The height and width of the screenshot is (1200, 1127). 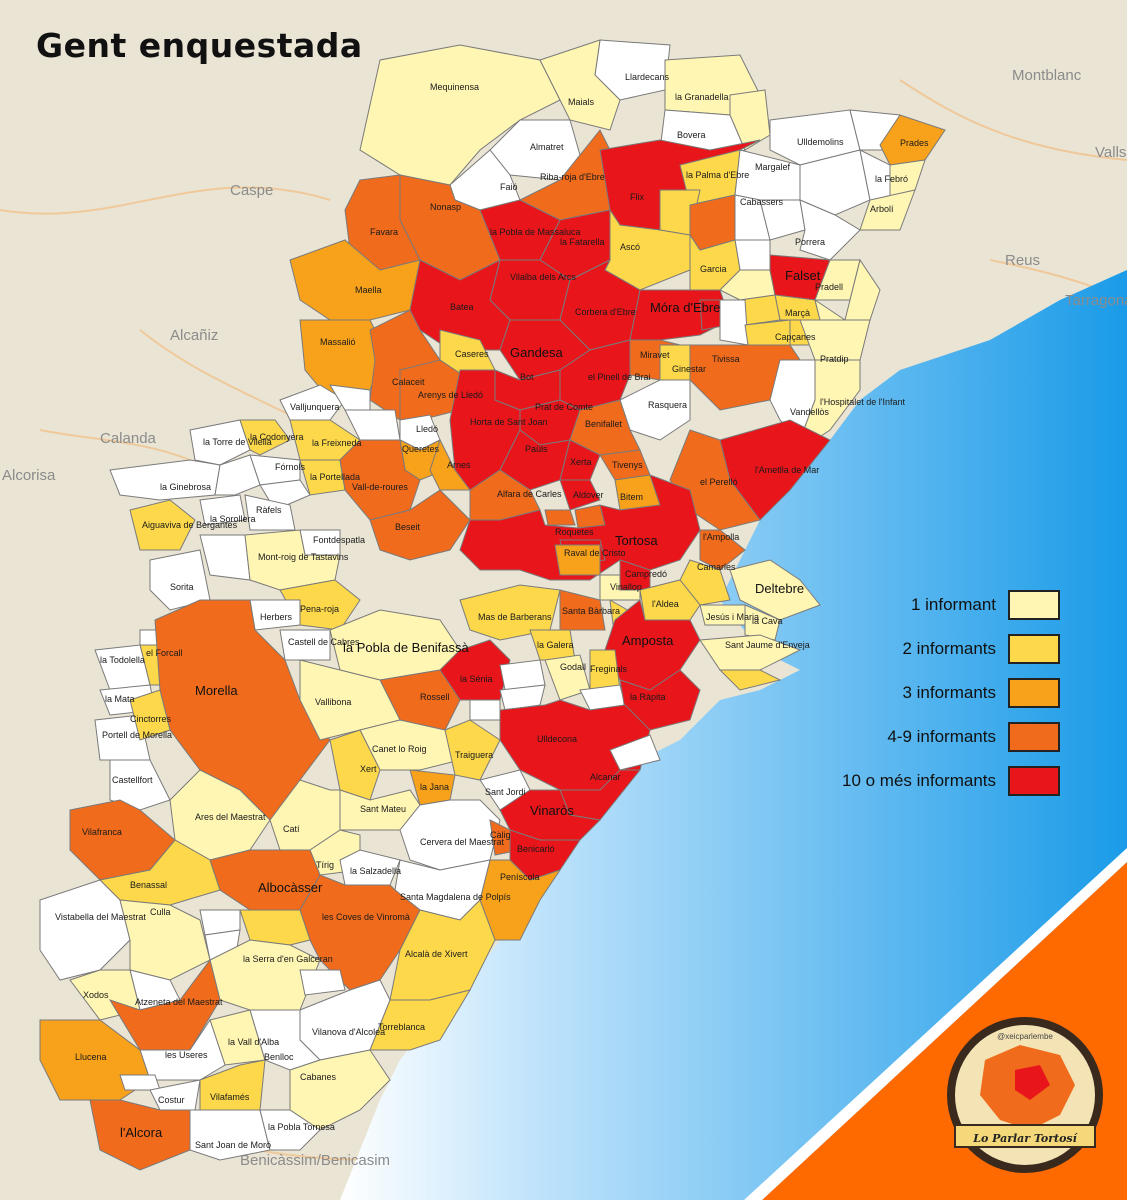 What do you see at coordinates (140, 1082) in the screenshot?
I see `region-figueroles` at bounding box center [140, 1082].